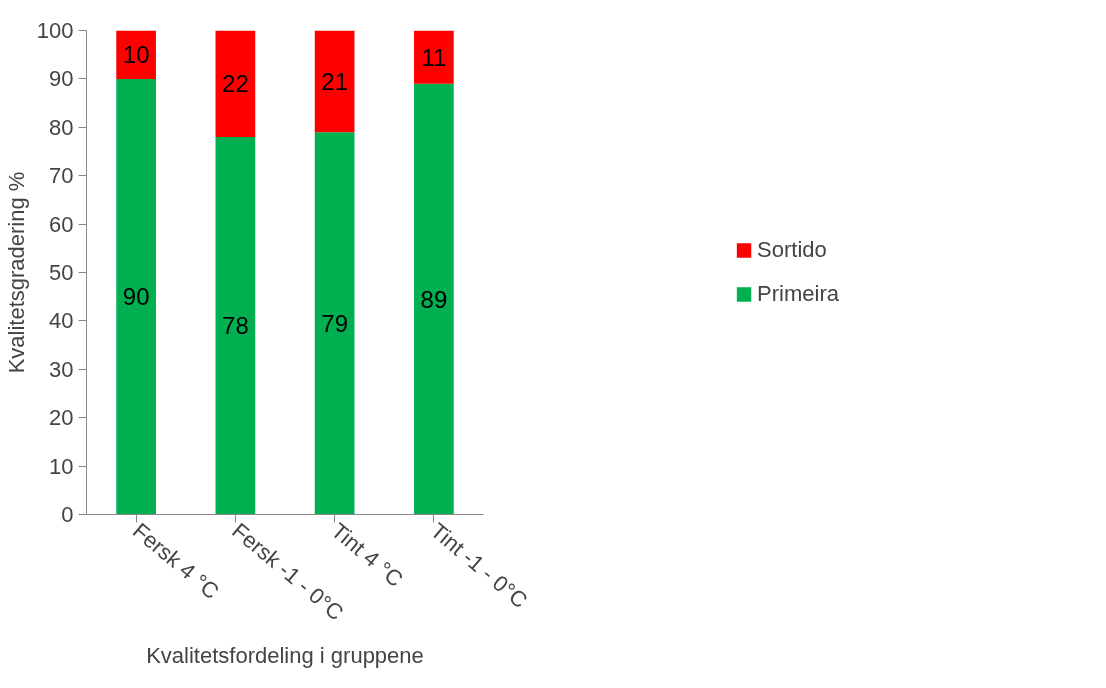 This screenshot has width=1106, height=688. What do you see at coordinates (61, 224) in the screenshot?
I see `y-tick-label: 60` at bounding box center [61, 224].